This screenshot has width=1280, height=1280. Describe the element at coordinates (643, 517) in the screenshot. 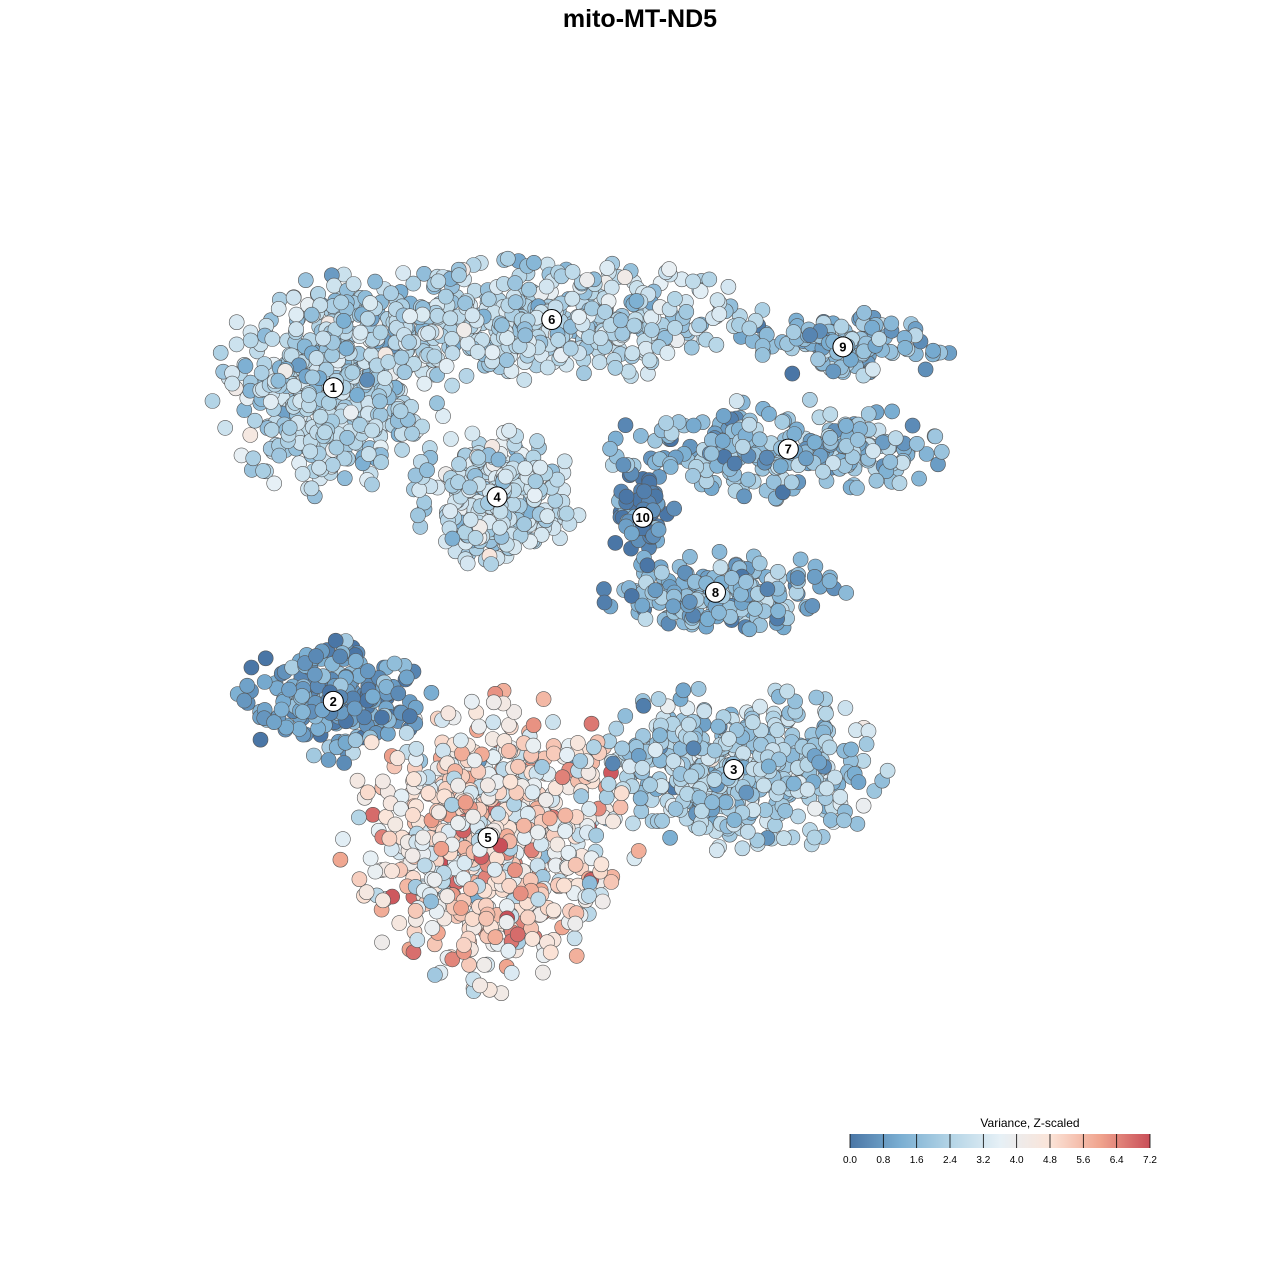

I see `cluster-label-10: 10` at that location.